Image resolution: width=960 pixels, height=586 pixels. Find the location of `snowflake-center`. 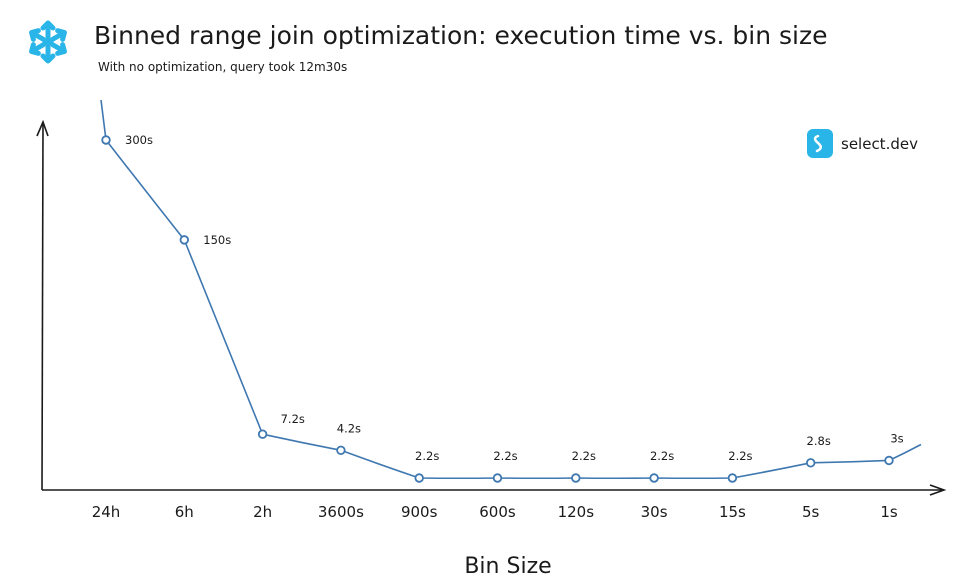

snowflake-center is located at coordinates (48, 42).